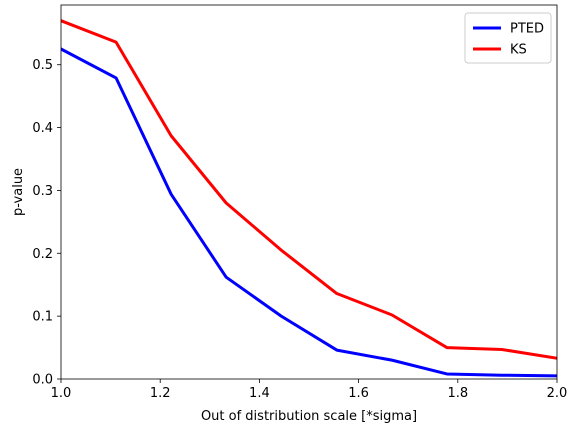 This screenshot has width=578, height=432. Describe the element at coordinates (18, 192) in the screenshot. I see `y-axis-title: p-value` at that location.